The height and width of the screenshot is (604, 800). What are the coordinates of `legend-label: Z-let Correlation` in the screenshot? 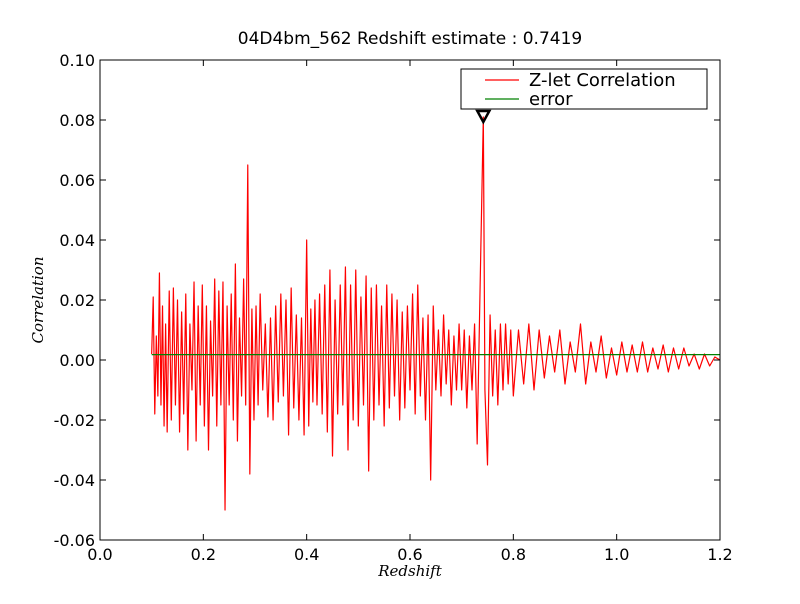 It's located at (602, 80).